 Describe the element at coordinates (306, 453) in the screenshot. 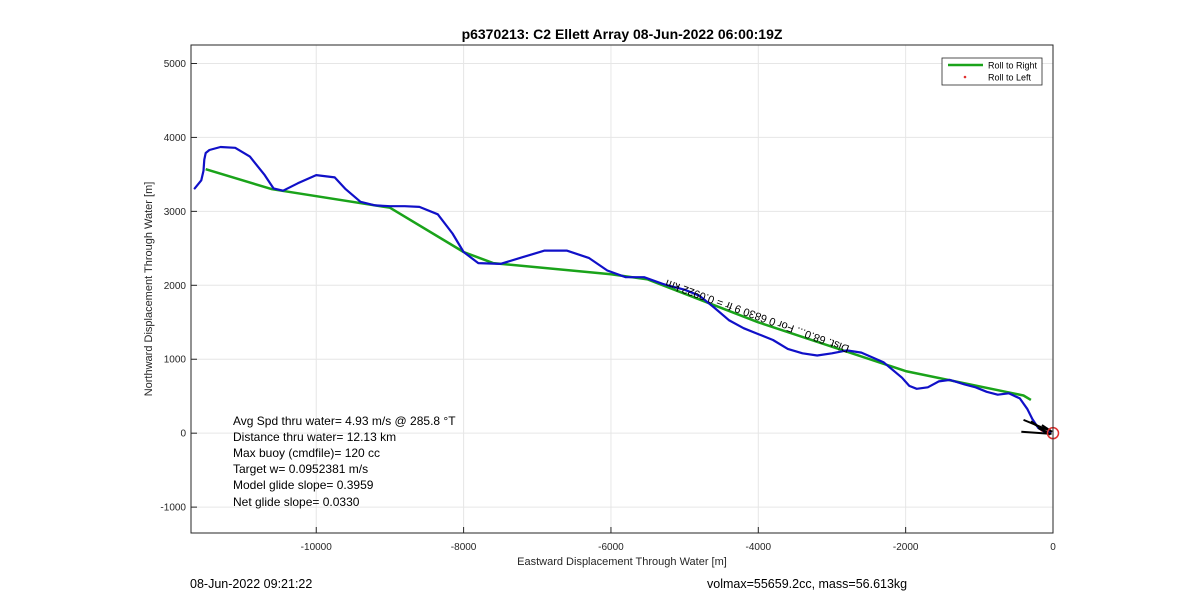

I see `stat-max-buoy: Max buoy (cmdfile)= 120 cc` at that location.